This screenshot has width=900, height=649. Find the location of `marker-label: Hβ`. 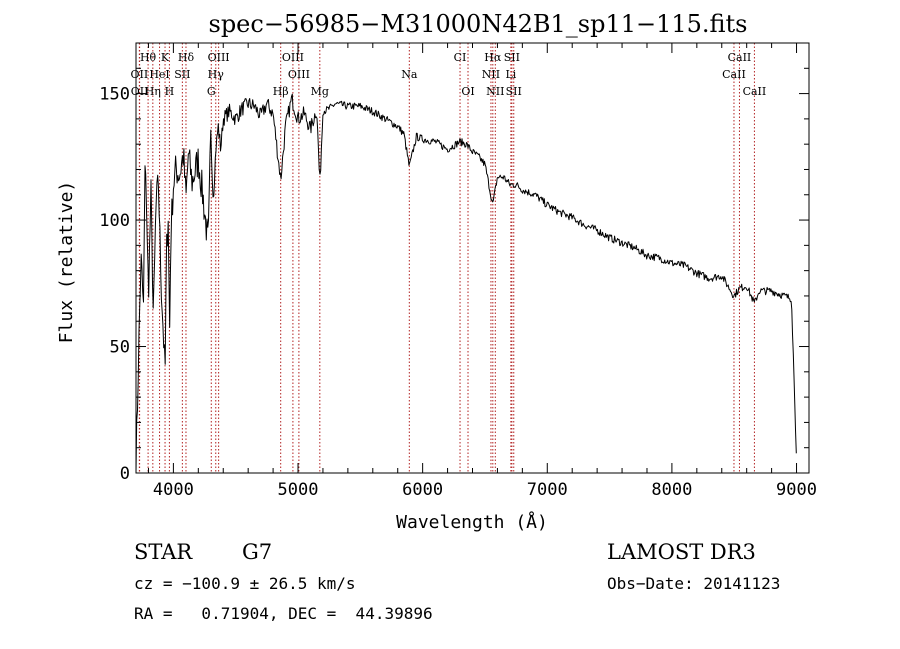

marker-label: Hβ is located at coordinates (281, 91).